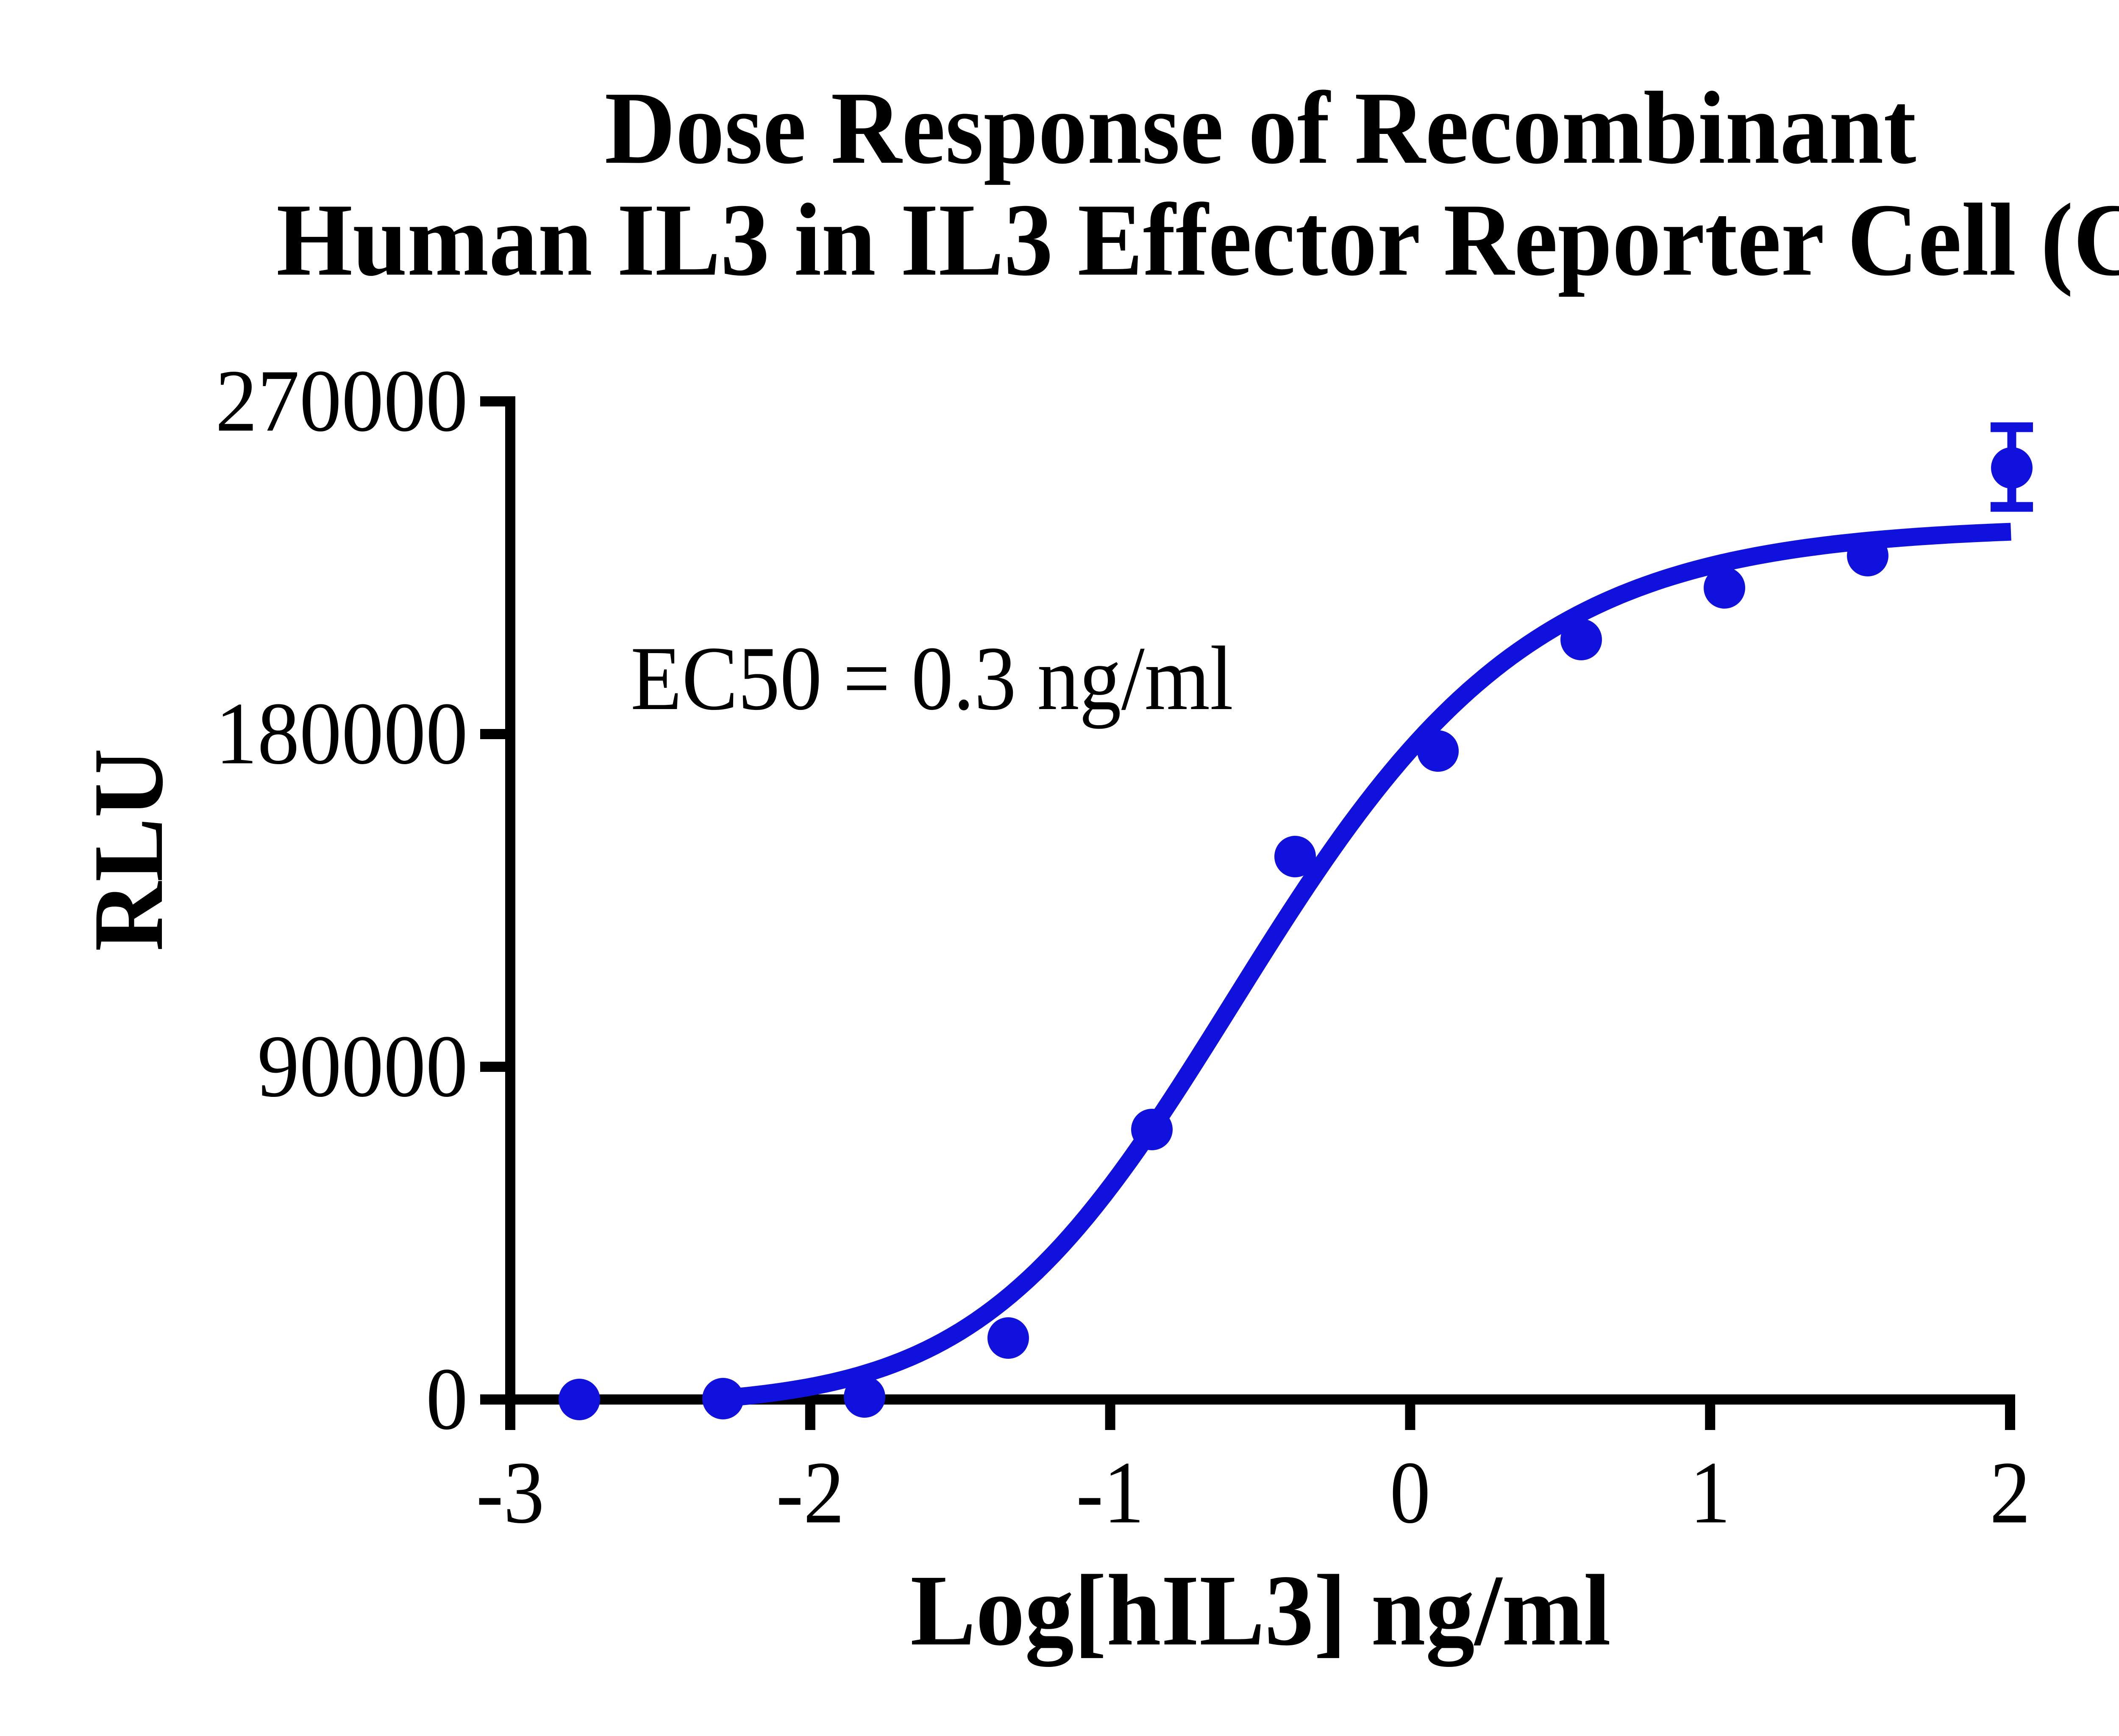 The width and height of the screenshot is (2119, 1736). I want to click on svg-text: RLU, so click(129, 849).